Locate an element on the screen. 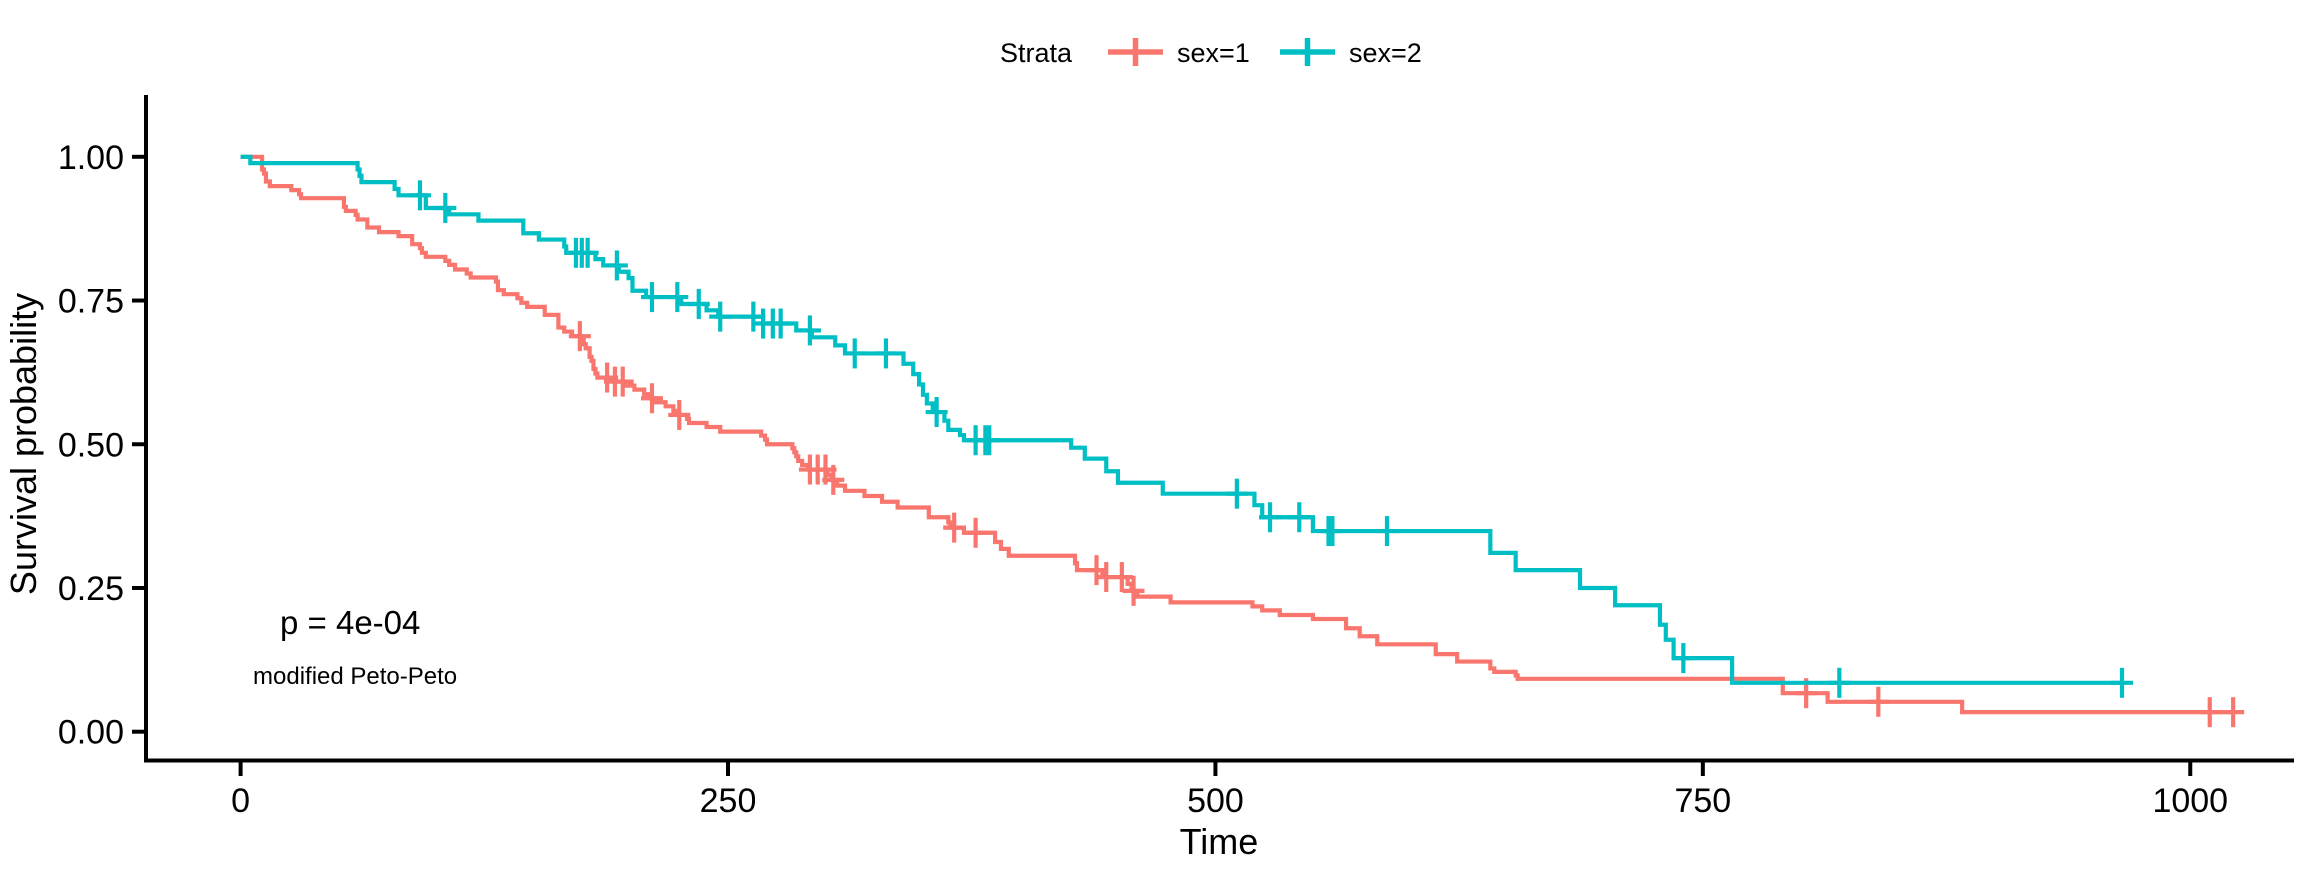 The height and width of the screenshot is (870, 2304). y-tick-label-0.00: 0.00 is located at coordinates (91, 733).